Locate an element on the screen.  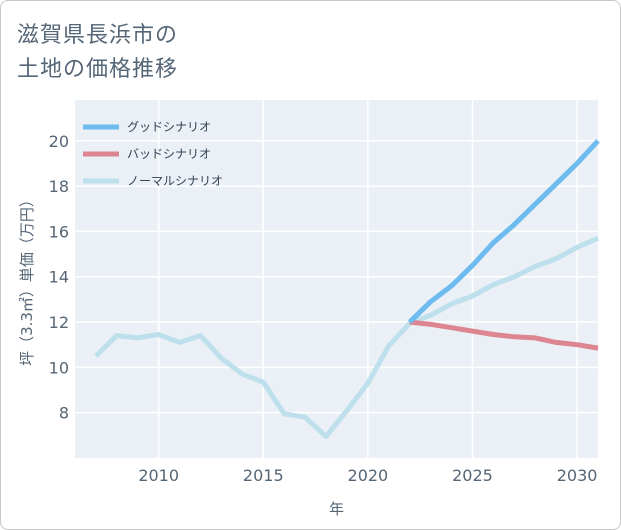
x-tick-label: 2010 is located at coordinates (158, 475).